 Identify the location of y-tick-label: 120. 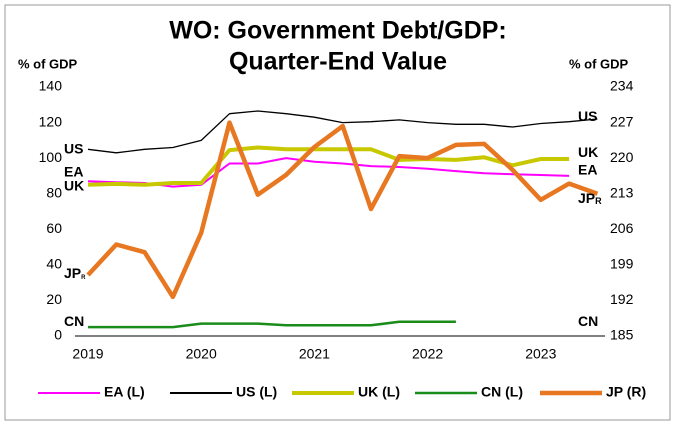
(51, 121).